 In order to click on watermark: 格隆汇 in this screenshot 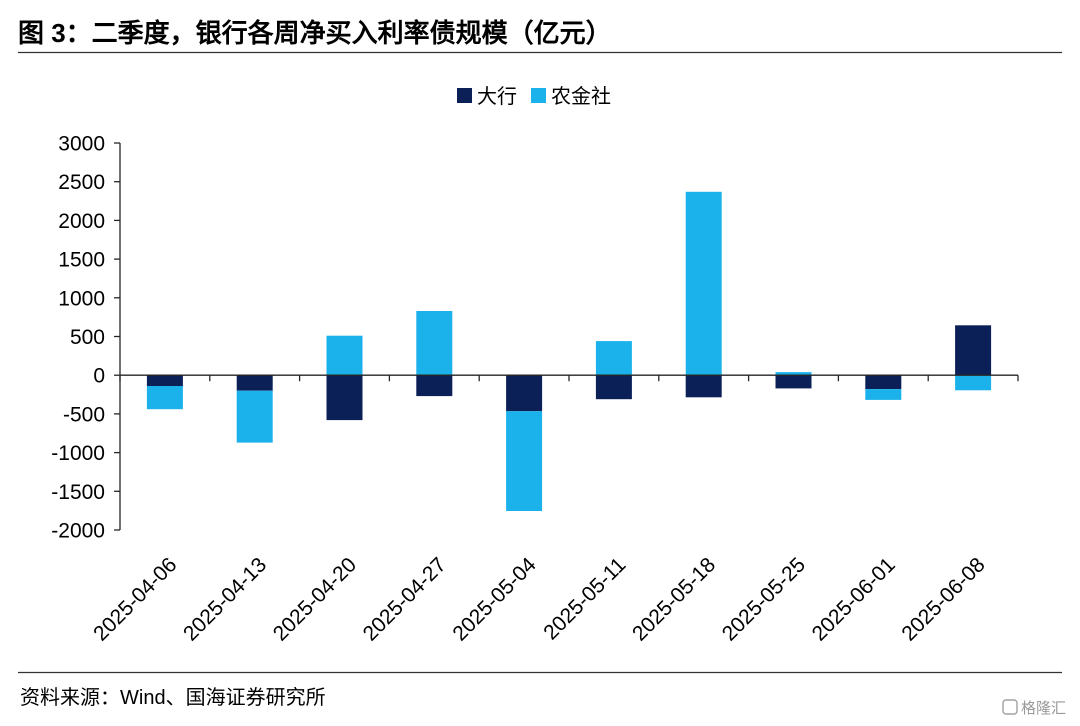, I will do `click(1034, 708)`.